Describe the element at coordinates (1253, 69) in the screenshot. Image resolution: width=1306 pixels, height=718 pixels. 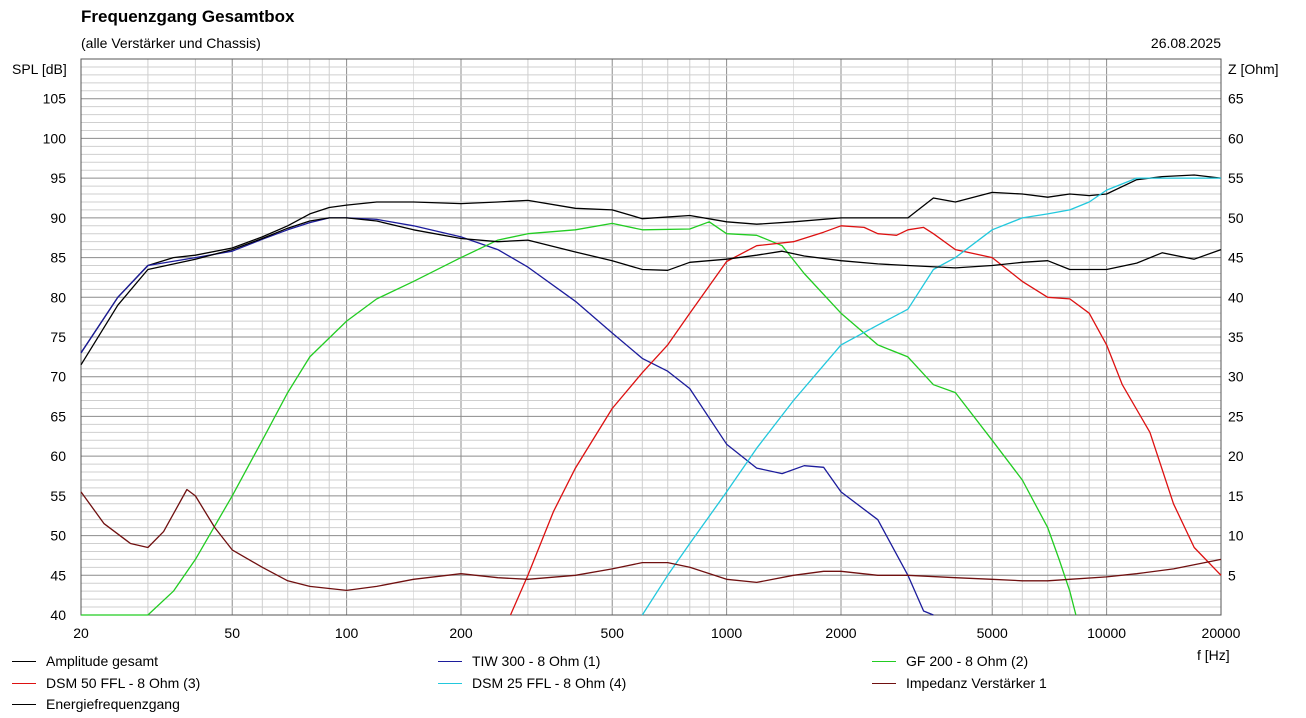
I see `y-right-axis-label: Z [Ohm]` at that location.